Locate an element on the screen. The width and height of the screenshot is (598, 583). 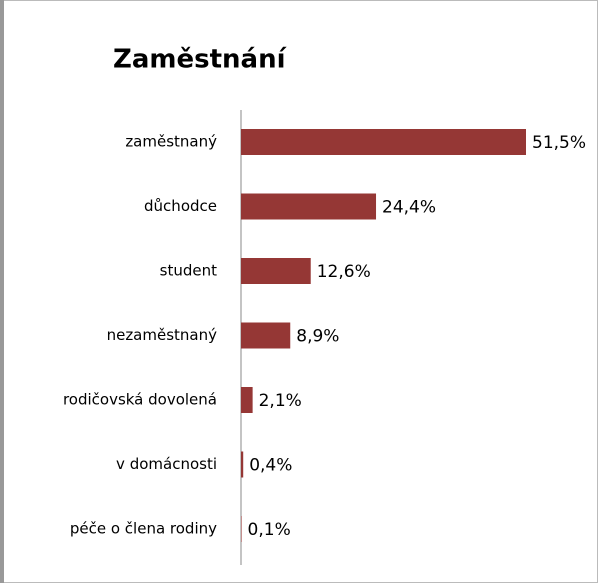
chart-title: Zaměstnání is located at coordinates (200, 60).